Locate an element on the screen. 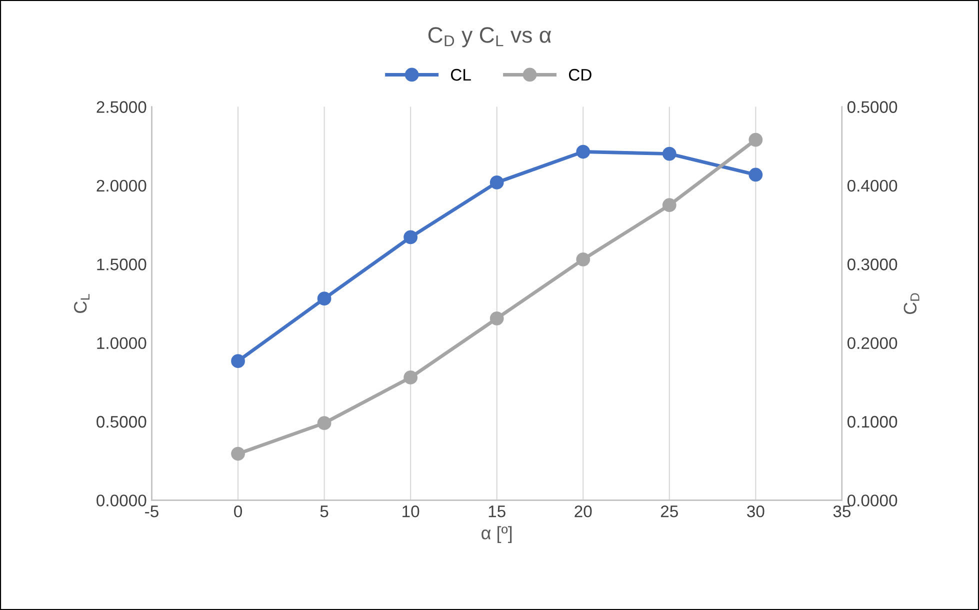  x-tick-label: 25 is located at coordinates (669, 512).